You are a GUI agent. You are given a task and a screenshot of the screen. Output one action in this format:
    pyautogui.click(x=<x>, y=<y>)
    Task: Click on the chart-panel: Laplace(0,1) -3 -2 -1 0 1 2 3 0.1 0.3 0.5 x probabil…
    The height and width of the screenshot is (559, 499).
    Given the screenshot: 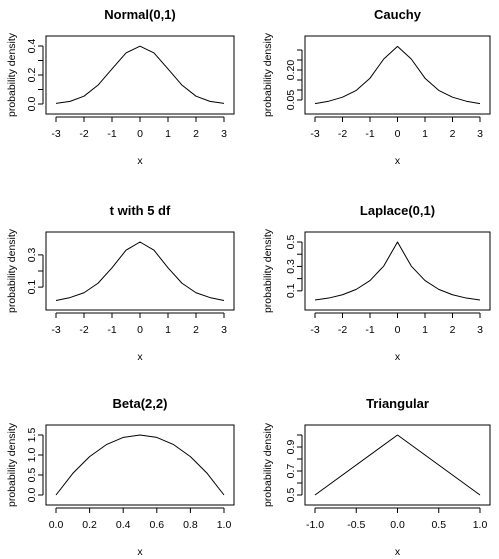 What is the action you would take?
    pyautogui.click(x=376, y=283)
    